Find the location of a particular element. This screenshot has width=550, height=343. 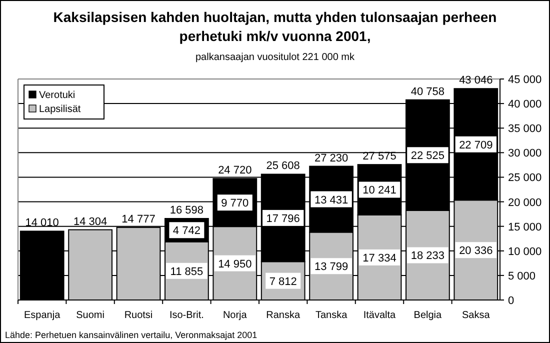

data-label: 9 770 is located at coordinates (235, 204).